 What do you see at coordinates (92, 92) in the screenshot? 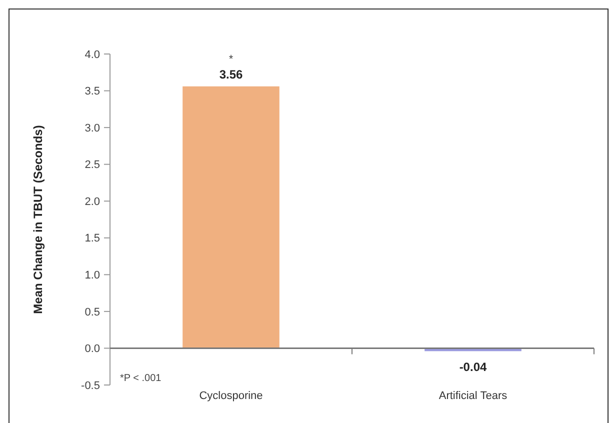
I see `y-tick-label: 3.5` at bounding box center [92, 92].